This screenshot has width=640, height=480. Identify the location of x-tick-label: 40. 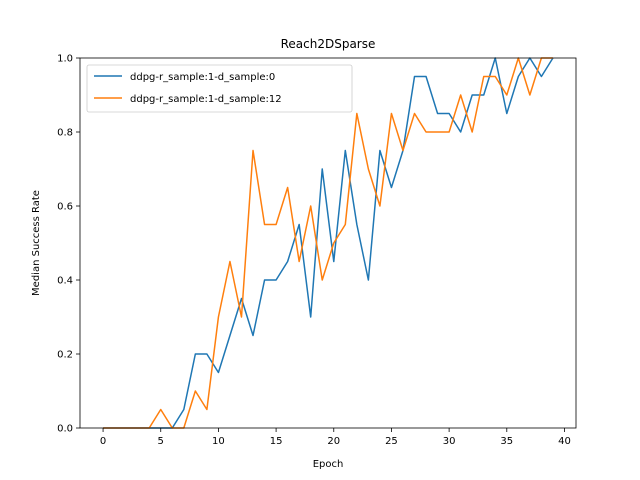
(564, 441).